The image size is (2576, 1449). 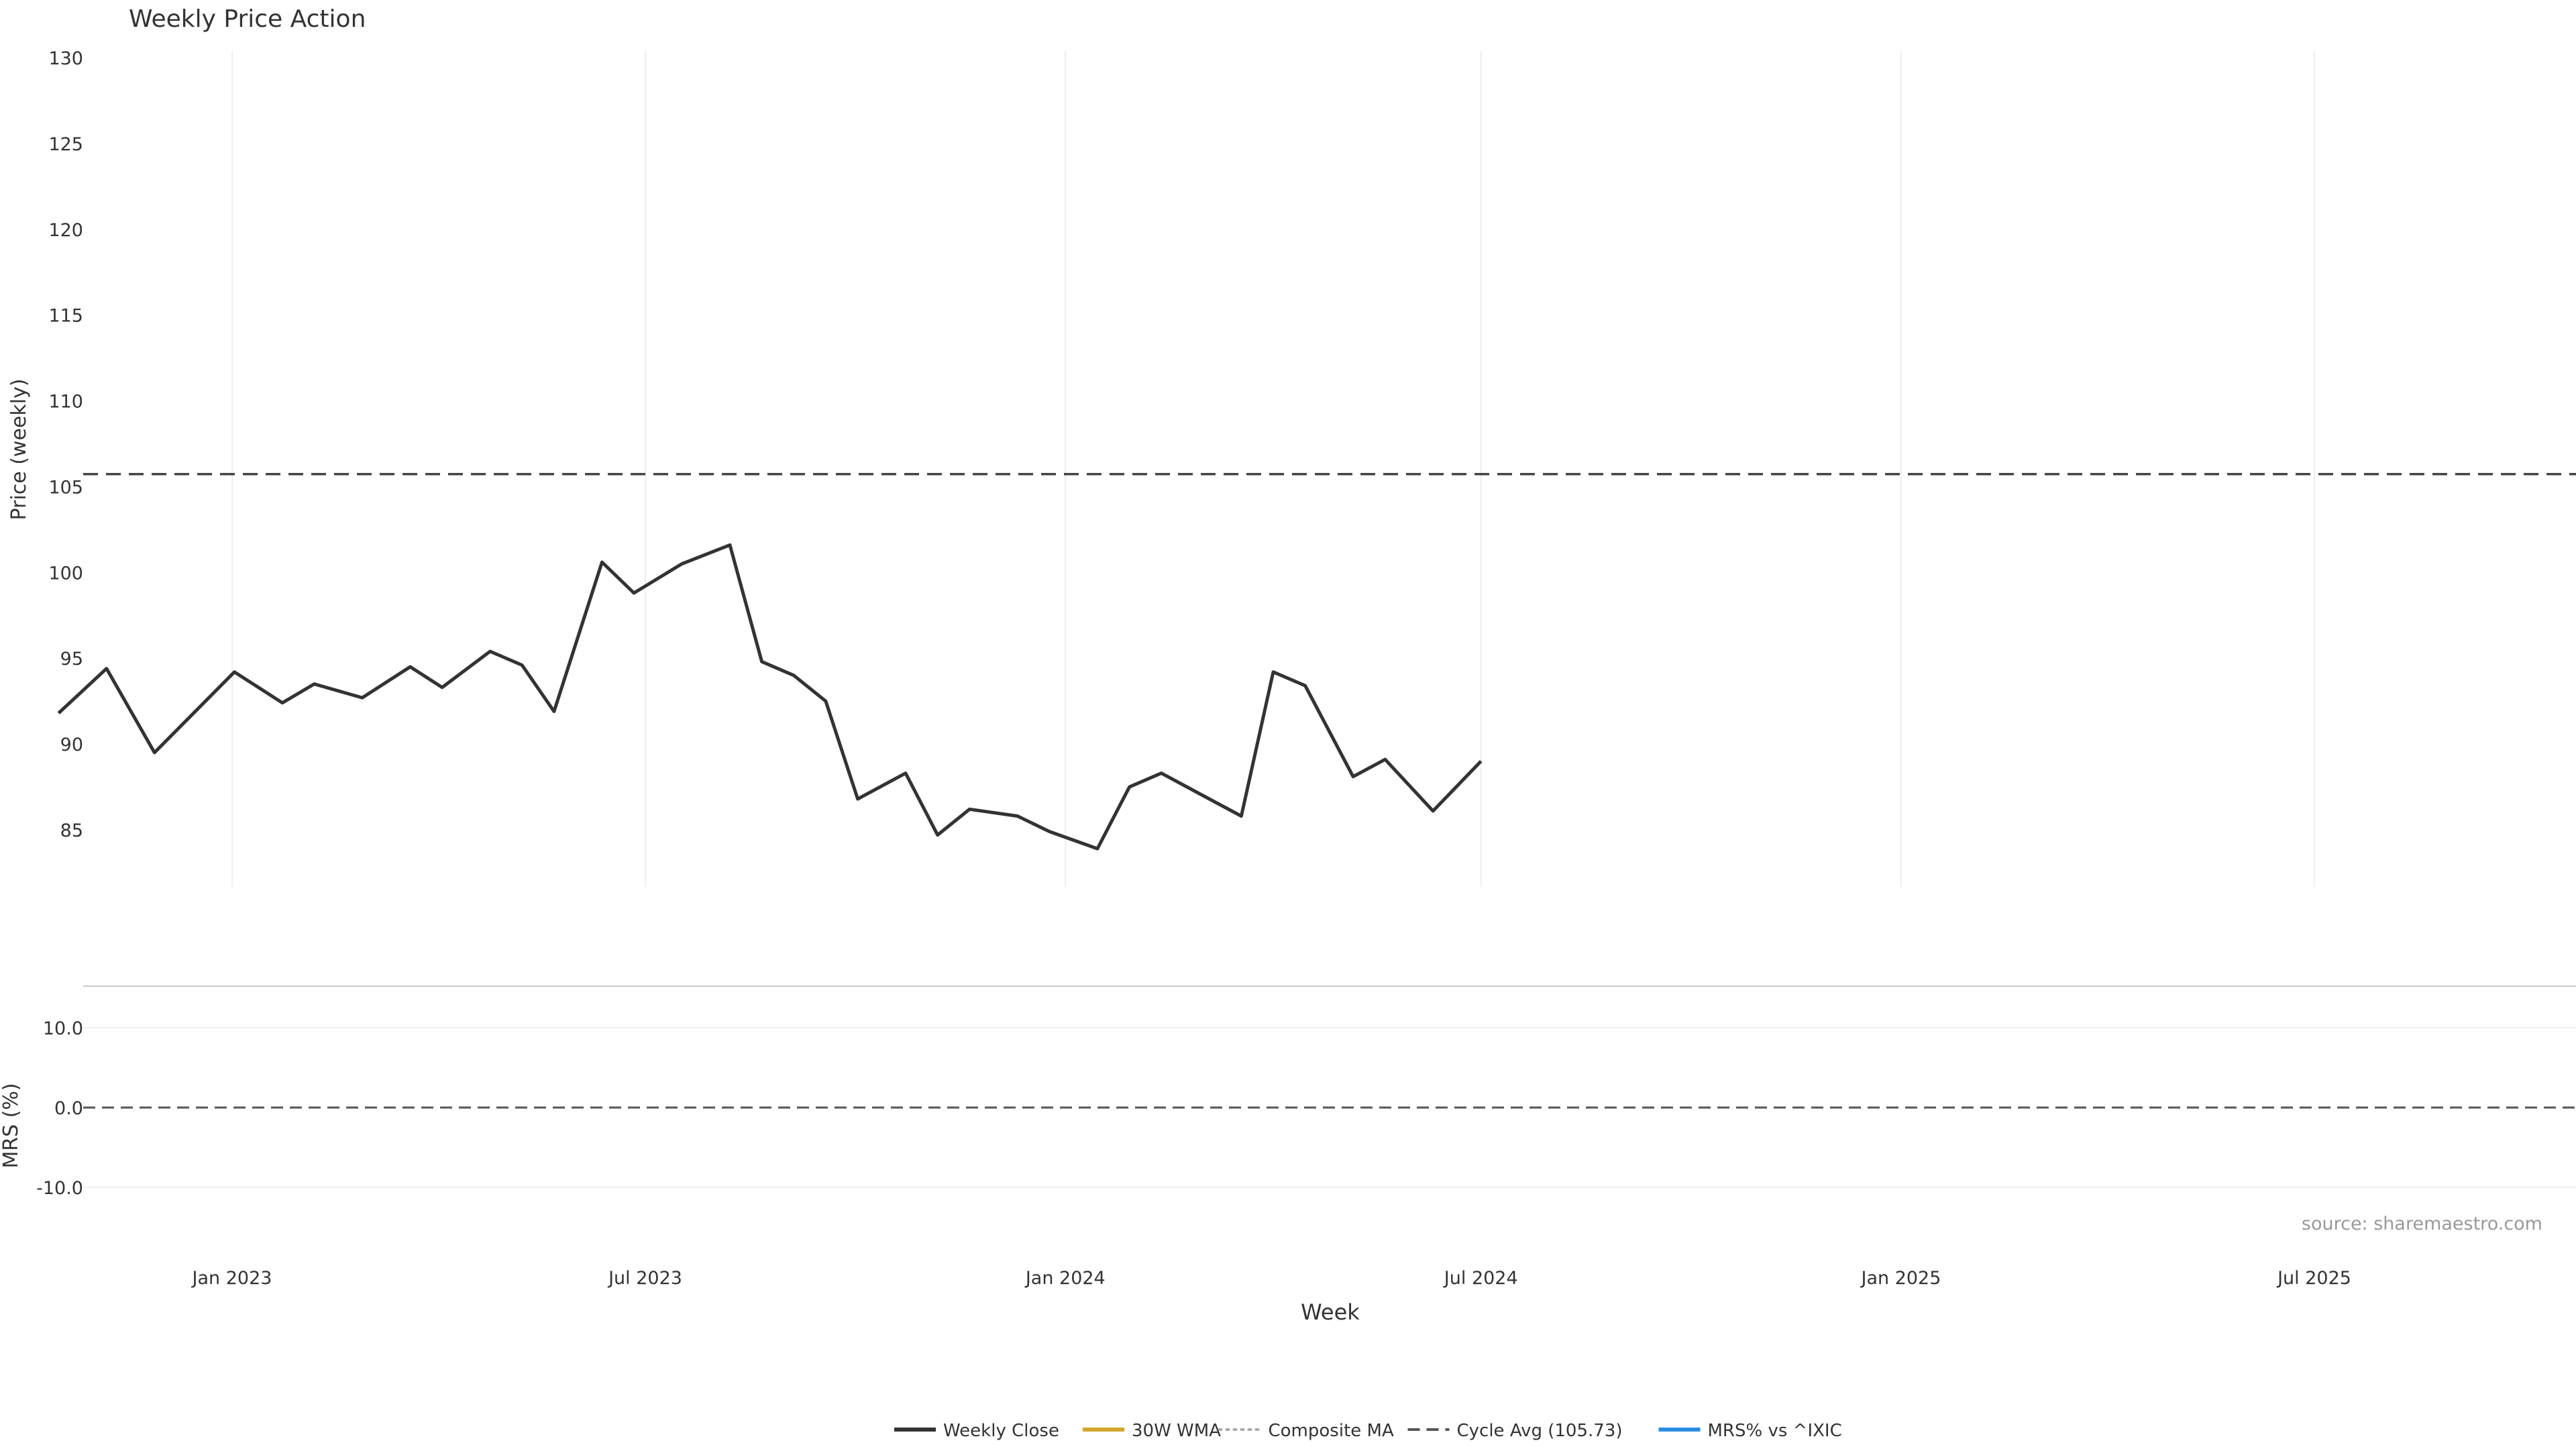 What do you see at coordinates (1540, 1431) in the screenshot?
I see `legend-label: Cycle Avg (105.73)` at bounding box center [1540, 1431].